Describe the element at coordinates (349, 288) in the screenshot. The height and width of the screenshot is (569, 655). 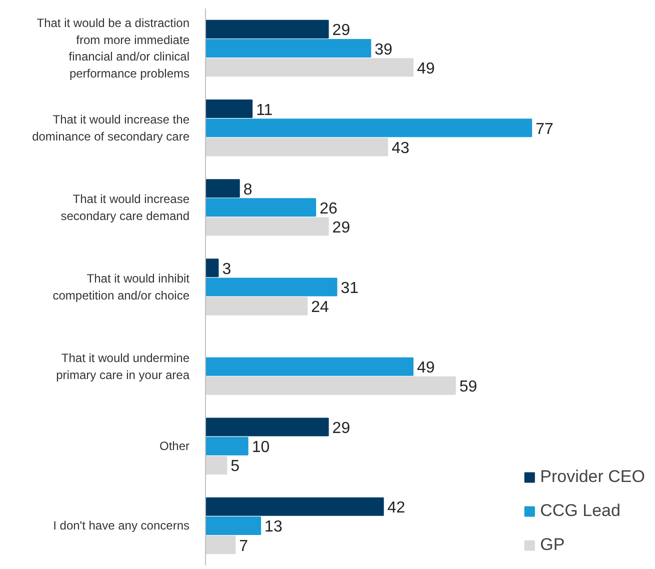
I see `data-label: 31` at that location.